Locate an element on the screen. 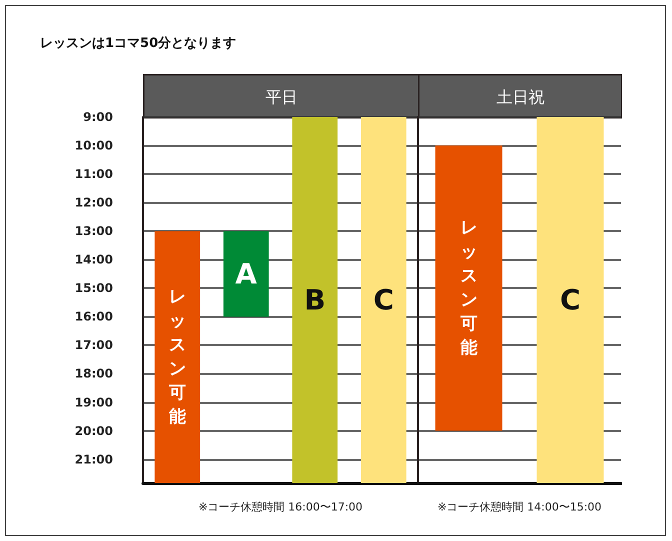 This screenshot has width=672, height=541. y-tick-label: 13:00 is located at coordinates (93, 231).